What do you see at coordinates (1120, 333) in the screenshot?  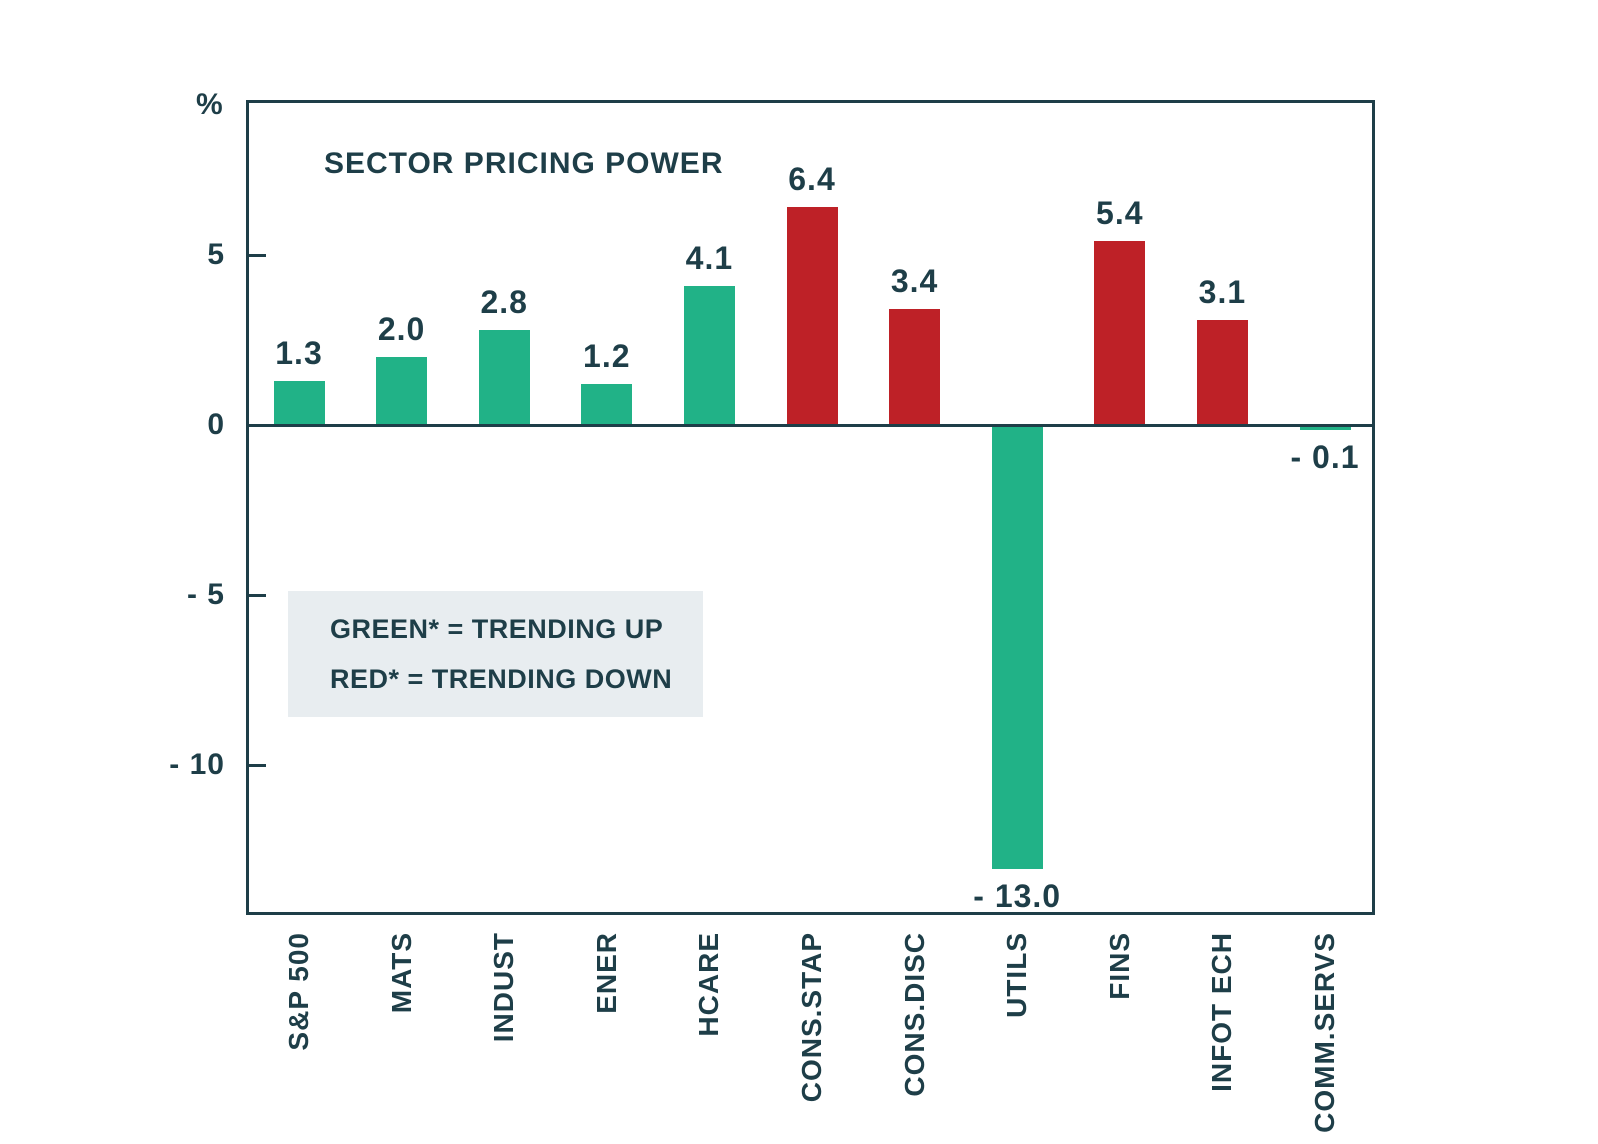 I see `bar-fins` at bounding box center [1120, 333].